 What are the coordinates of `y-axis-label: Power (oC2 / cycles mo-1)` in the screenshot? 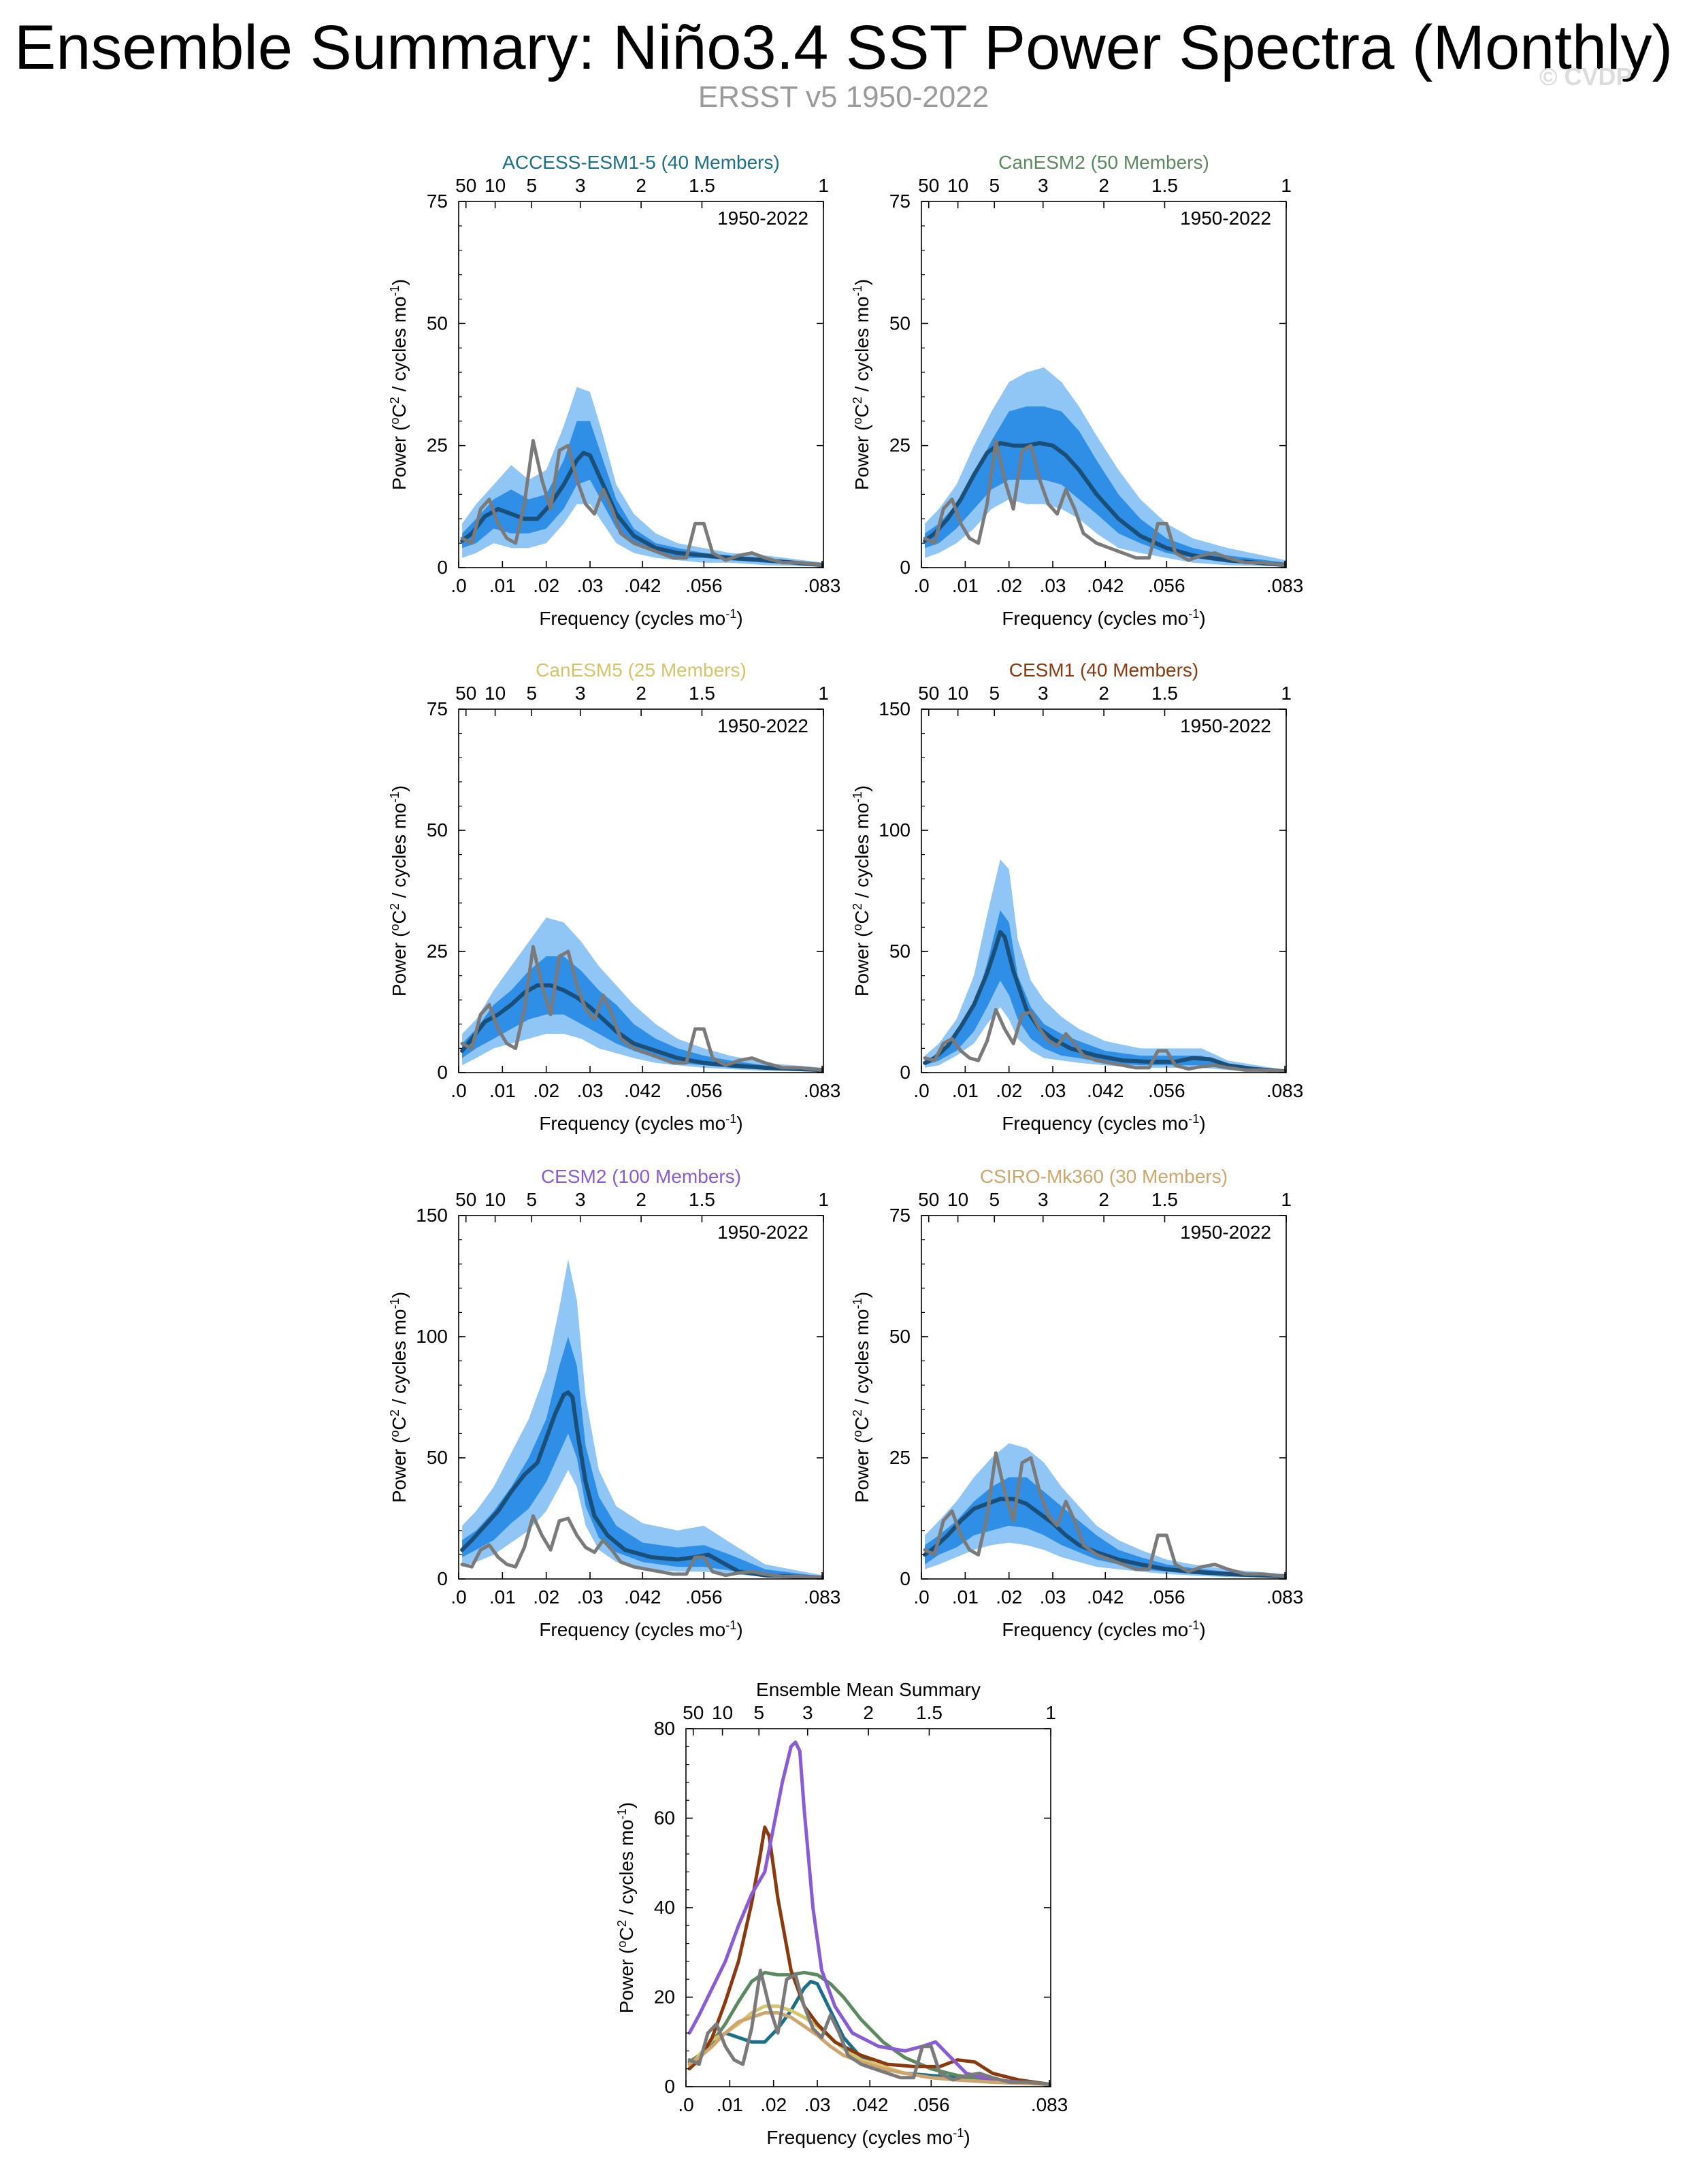 It's located at (626, 1907).